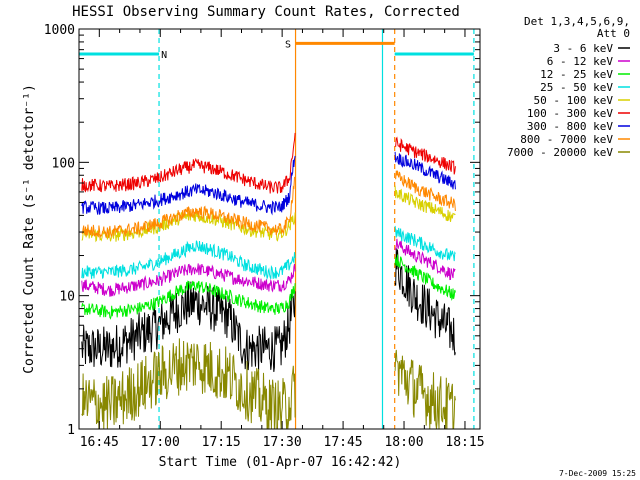  Describe the element at coordinates (464, 442) in the screenshot. I see `x-tick-label: 18:15` at that location.